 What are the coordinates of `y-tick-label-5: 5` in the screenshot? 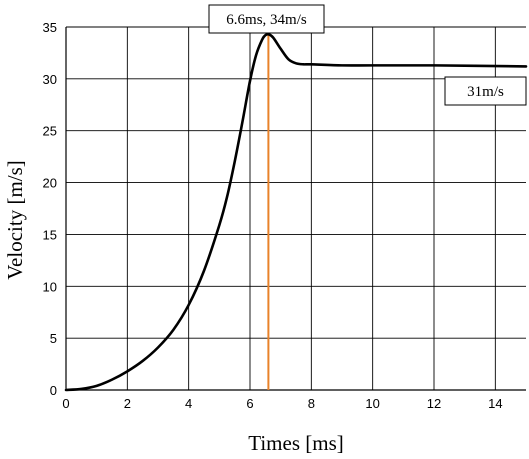 It's located at (53, 338).